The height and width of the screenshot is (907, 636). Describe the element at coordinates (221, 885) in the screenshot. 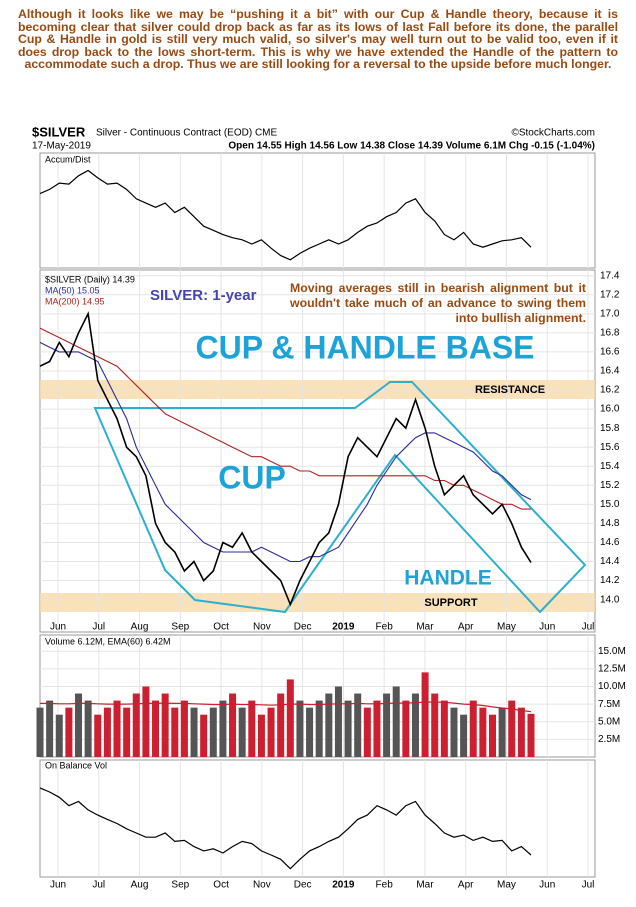

I see `x-tick-label: Oct` at that location.